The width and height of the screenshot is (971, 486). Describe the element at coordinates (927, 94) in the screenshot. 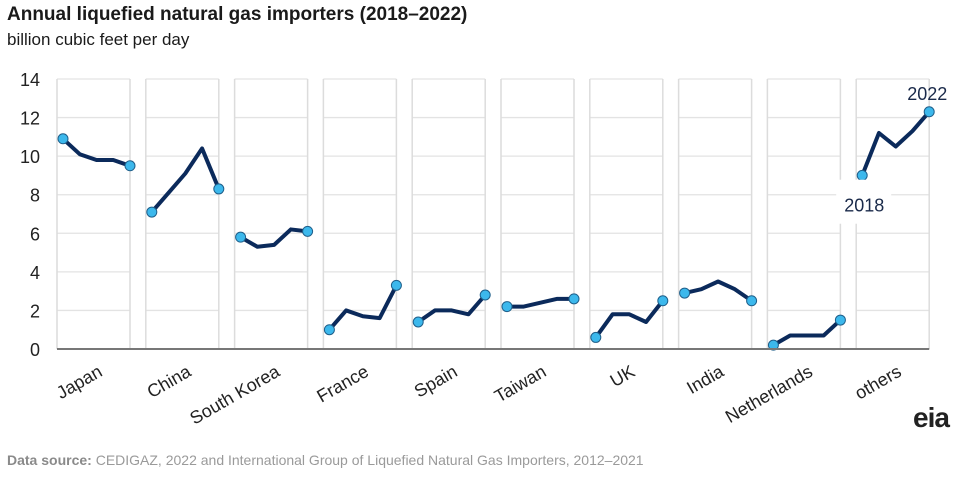

I see `annotation-2022: 2022` at that location.